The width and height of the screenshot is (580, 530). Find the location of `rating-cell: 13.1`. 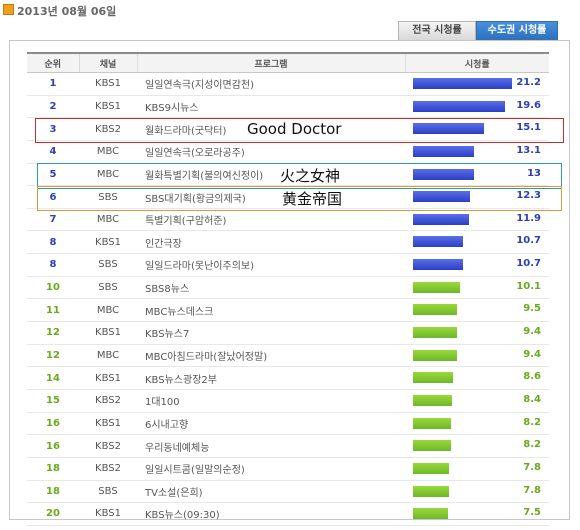

rating-cell: 13.1 is located at coordinates (477, 152).